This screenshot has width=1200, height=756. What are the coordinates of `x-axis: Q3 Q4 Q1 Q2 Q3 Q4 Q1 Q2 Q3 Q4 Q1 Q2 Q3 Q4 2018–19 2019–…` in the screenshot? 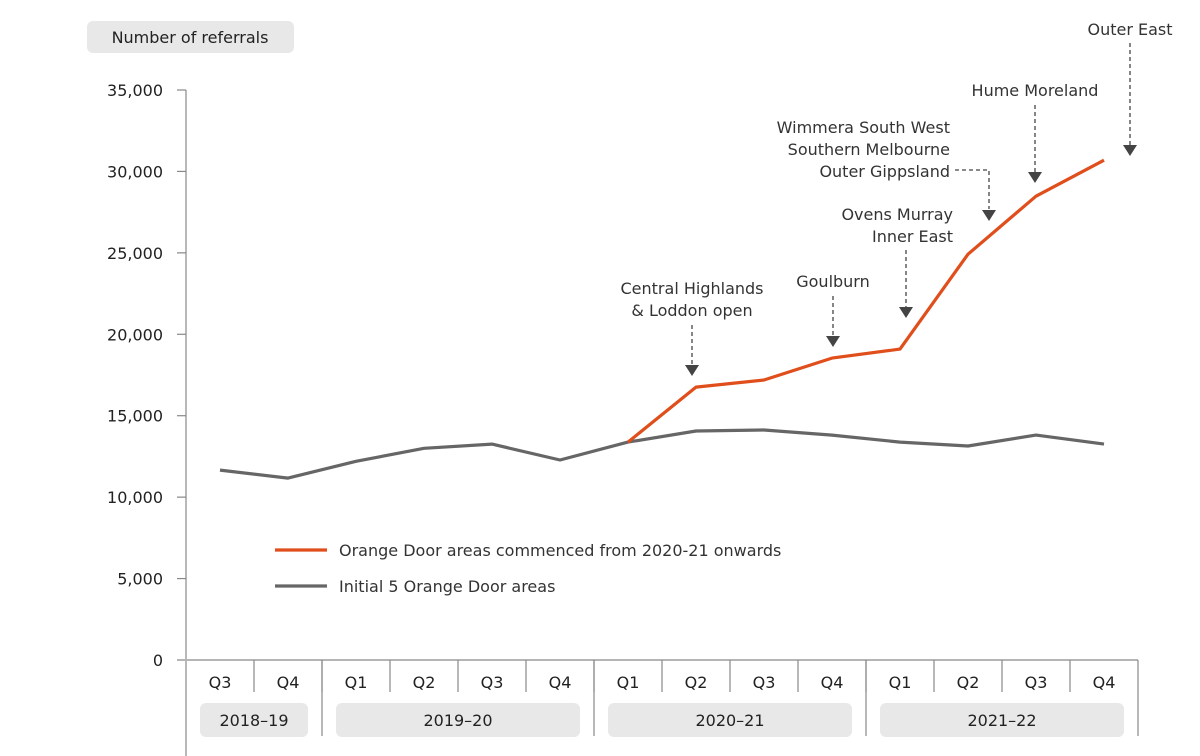 It's located at (658, 698).